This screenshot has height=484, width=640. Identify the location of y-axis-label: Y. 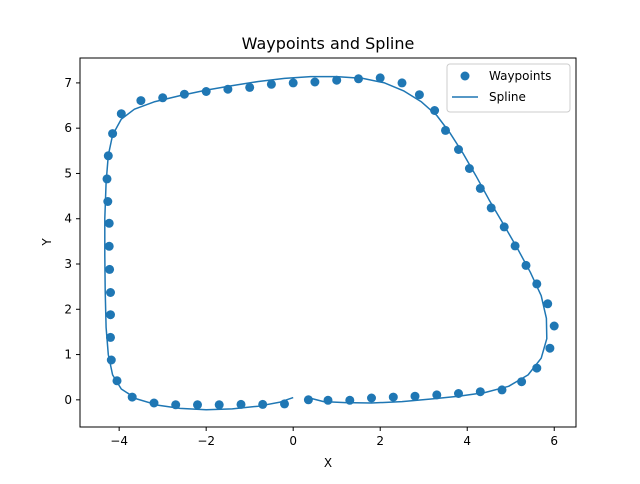
(47, 242).